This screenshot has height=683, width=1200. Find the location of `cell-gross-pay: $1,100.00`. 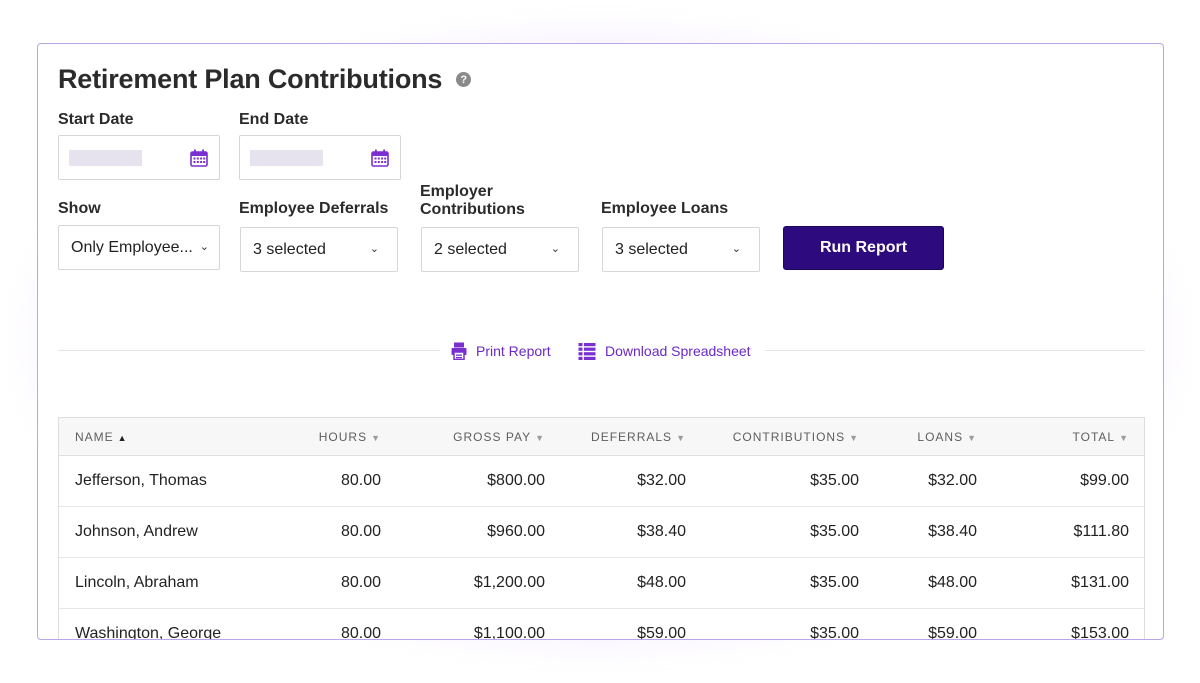

cell-gross-pay: $1,100.00 is located at coordinates (509, 632).